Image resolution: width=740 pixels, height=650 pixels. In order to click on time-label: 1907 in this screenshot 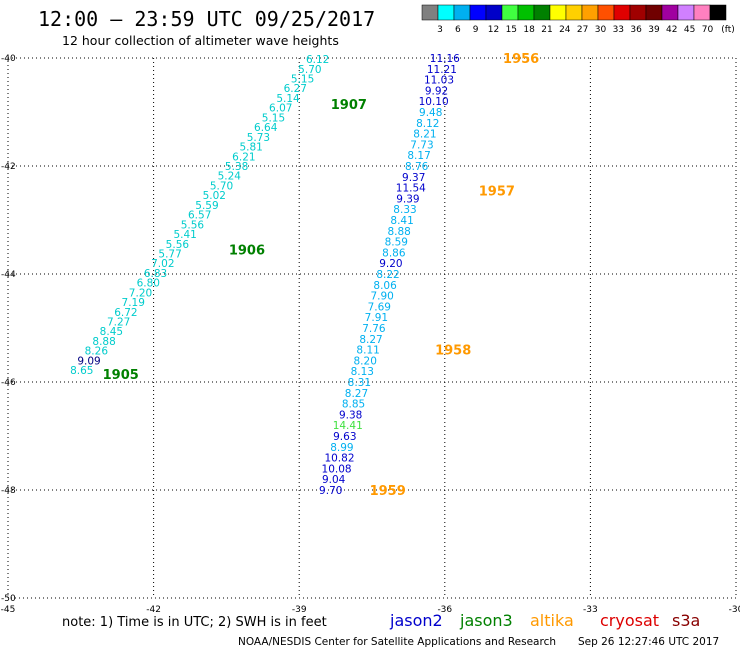, I will do `click(349, 105)`.